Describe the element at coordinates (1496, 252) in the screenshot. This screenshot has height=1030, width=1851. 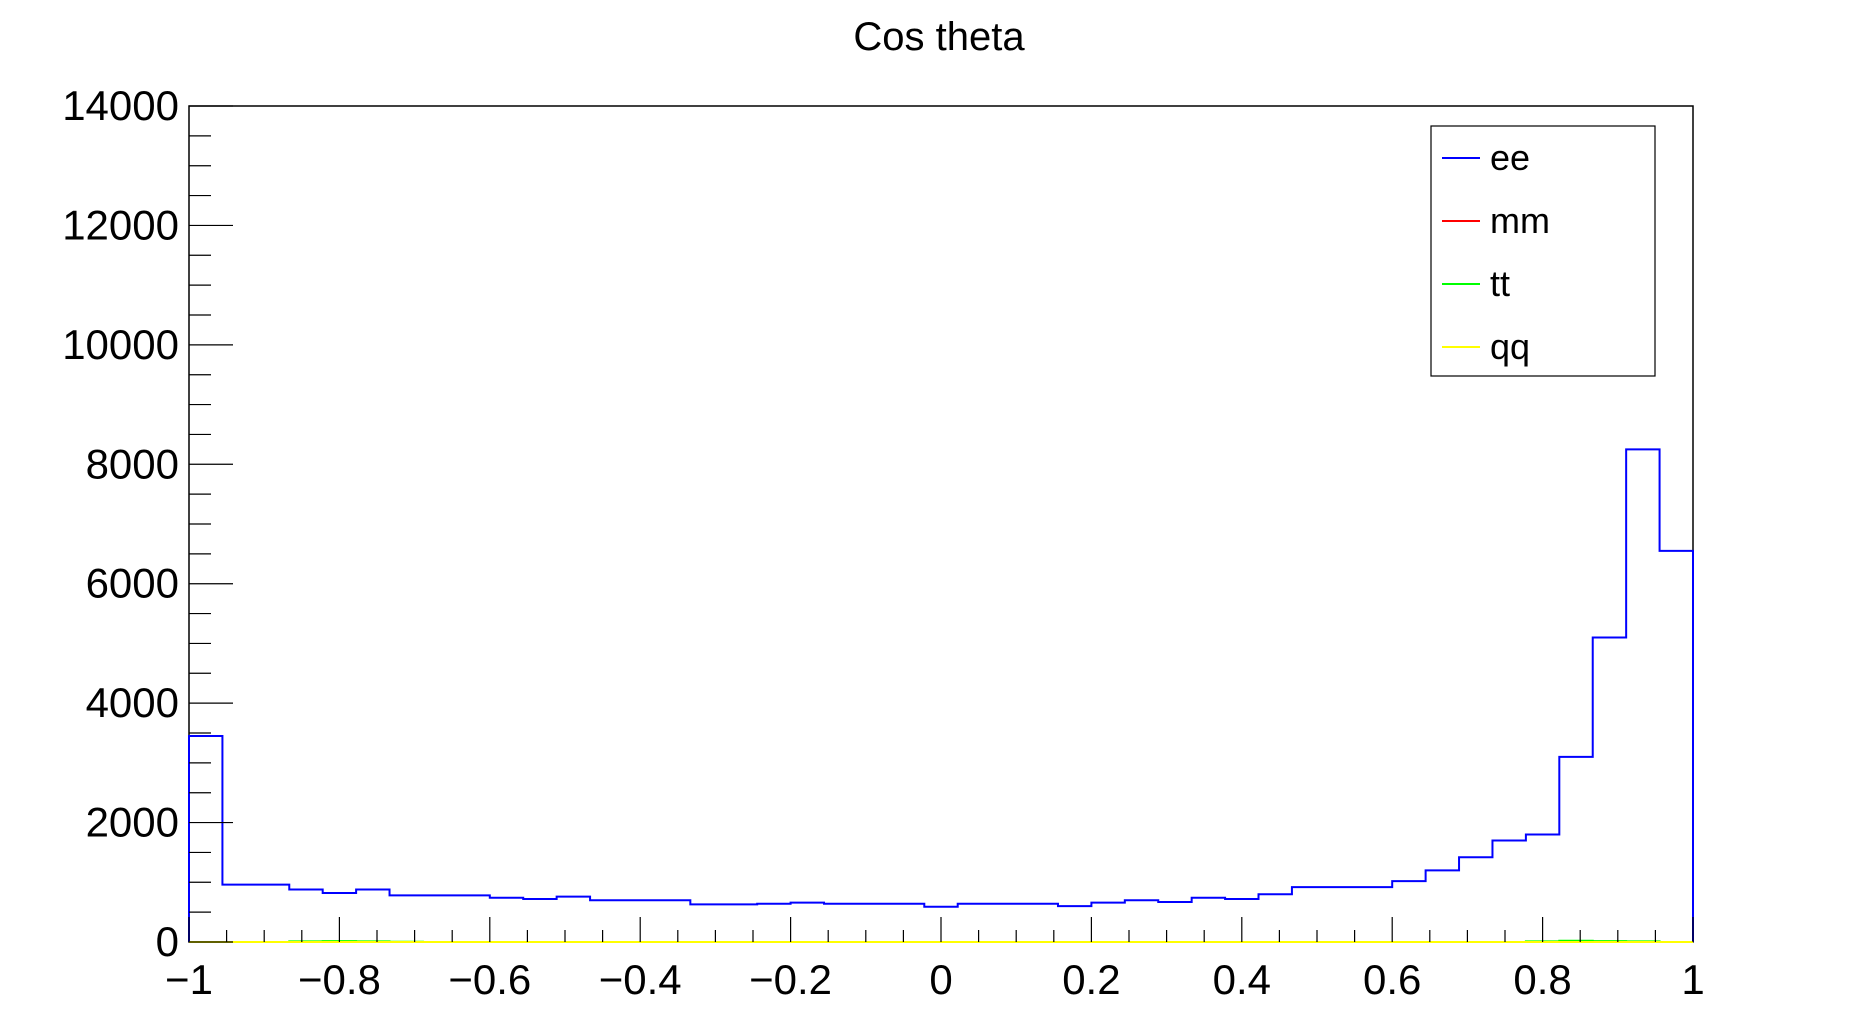
I see `legend-entries: ee mm tt qq` at that location.